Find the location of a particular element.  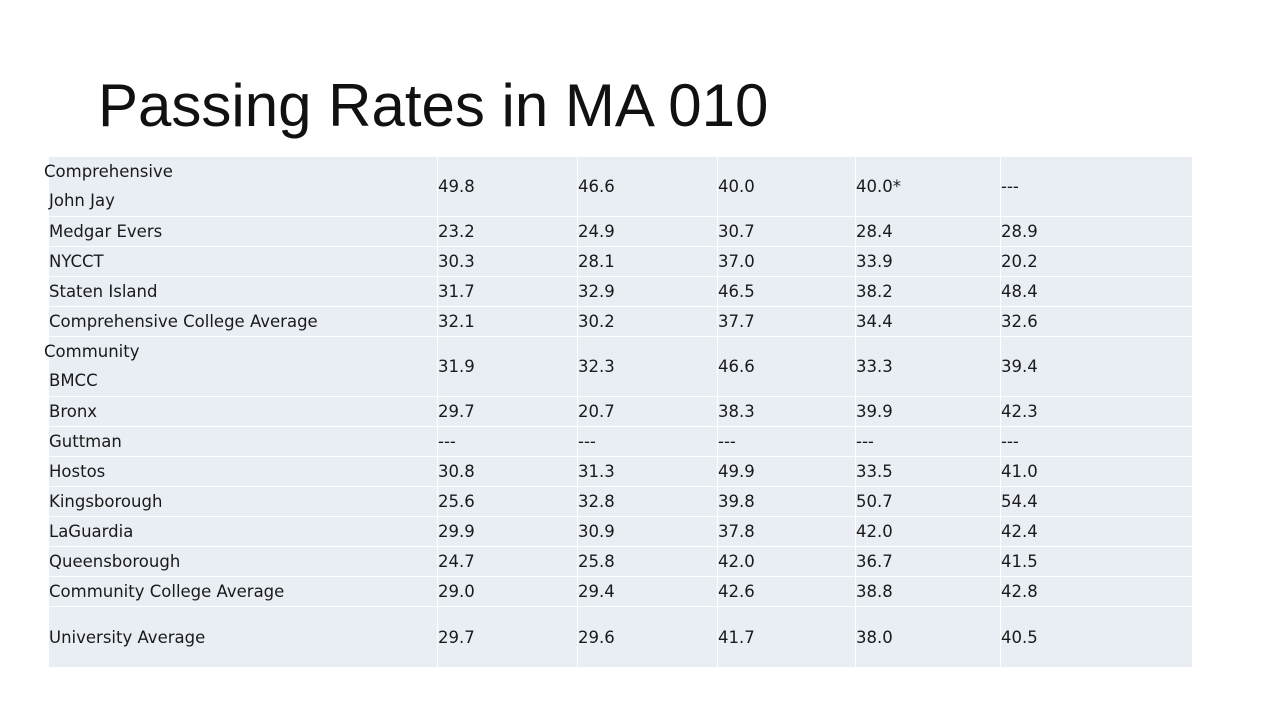

rate-cell: 42.8 is located at coordinates (1096, 591).